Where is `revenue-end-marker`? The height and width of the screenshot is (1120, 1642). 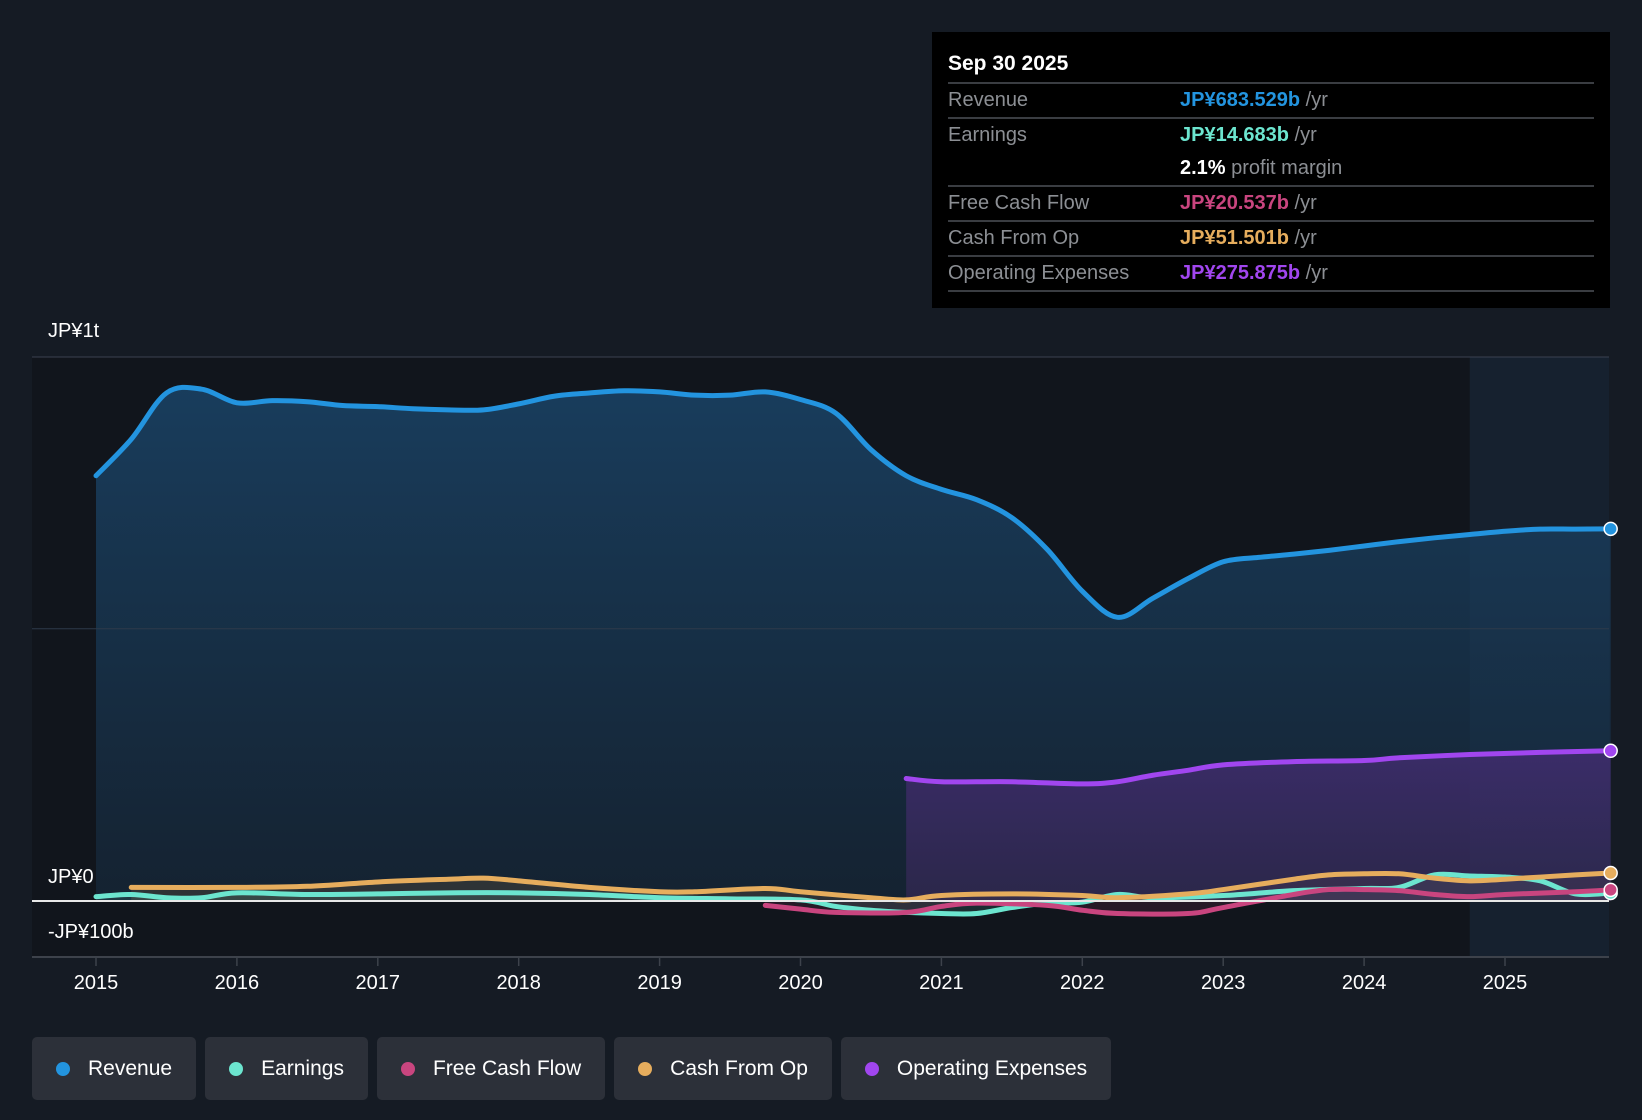
revenue-end-marker is located at coordinates (1610, 529).